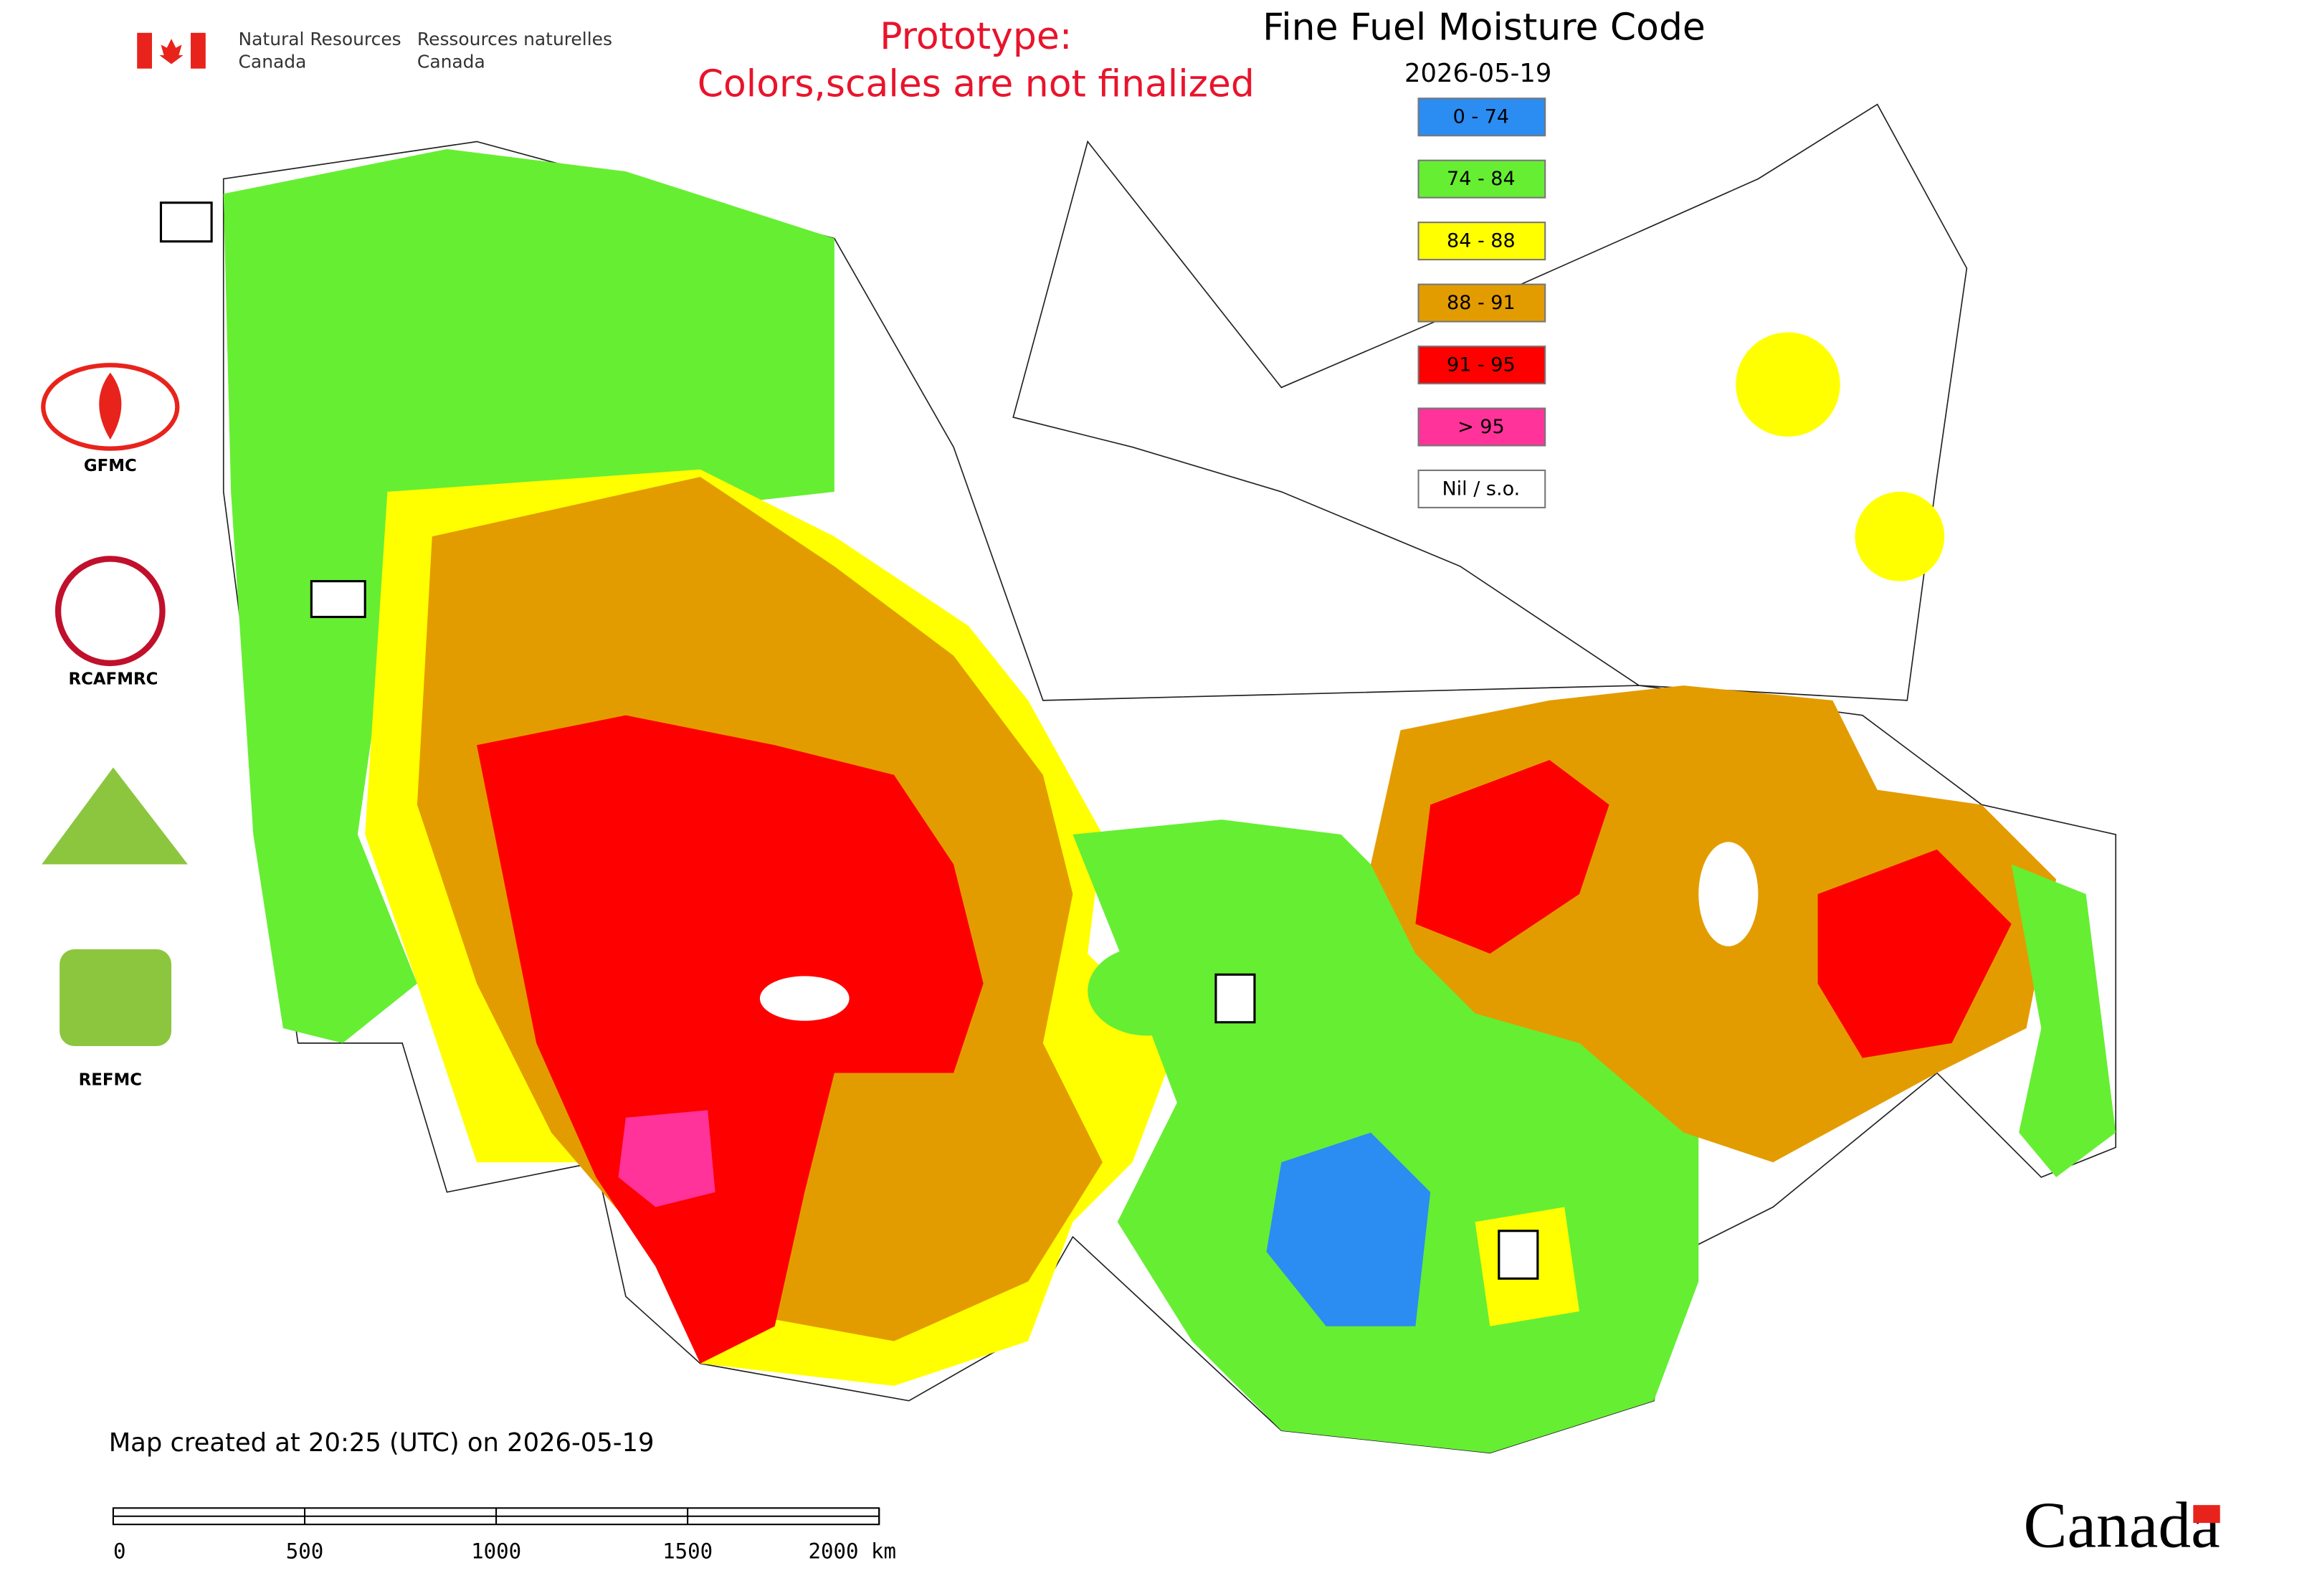 This screenshot has height=1596, width=2302. I want to click on legend-label: > 95, so click(1481, 427).